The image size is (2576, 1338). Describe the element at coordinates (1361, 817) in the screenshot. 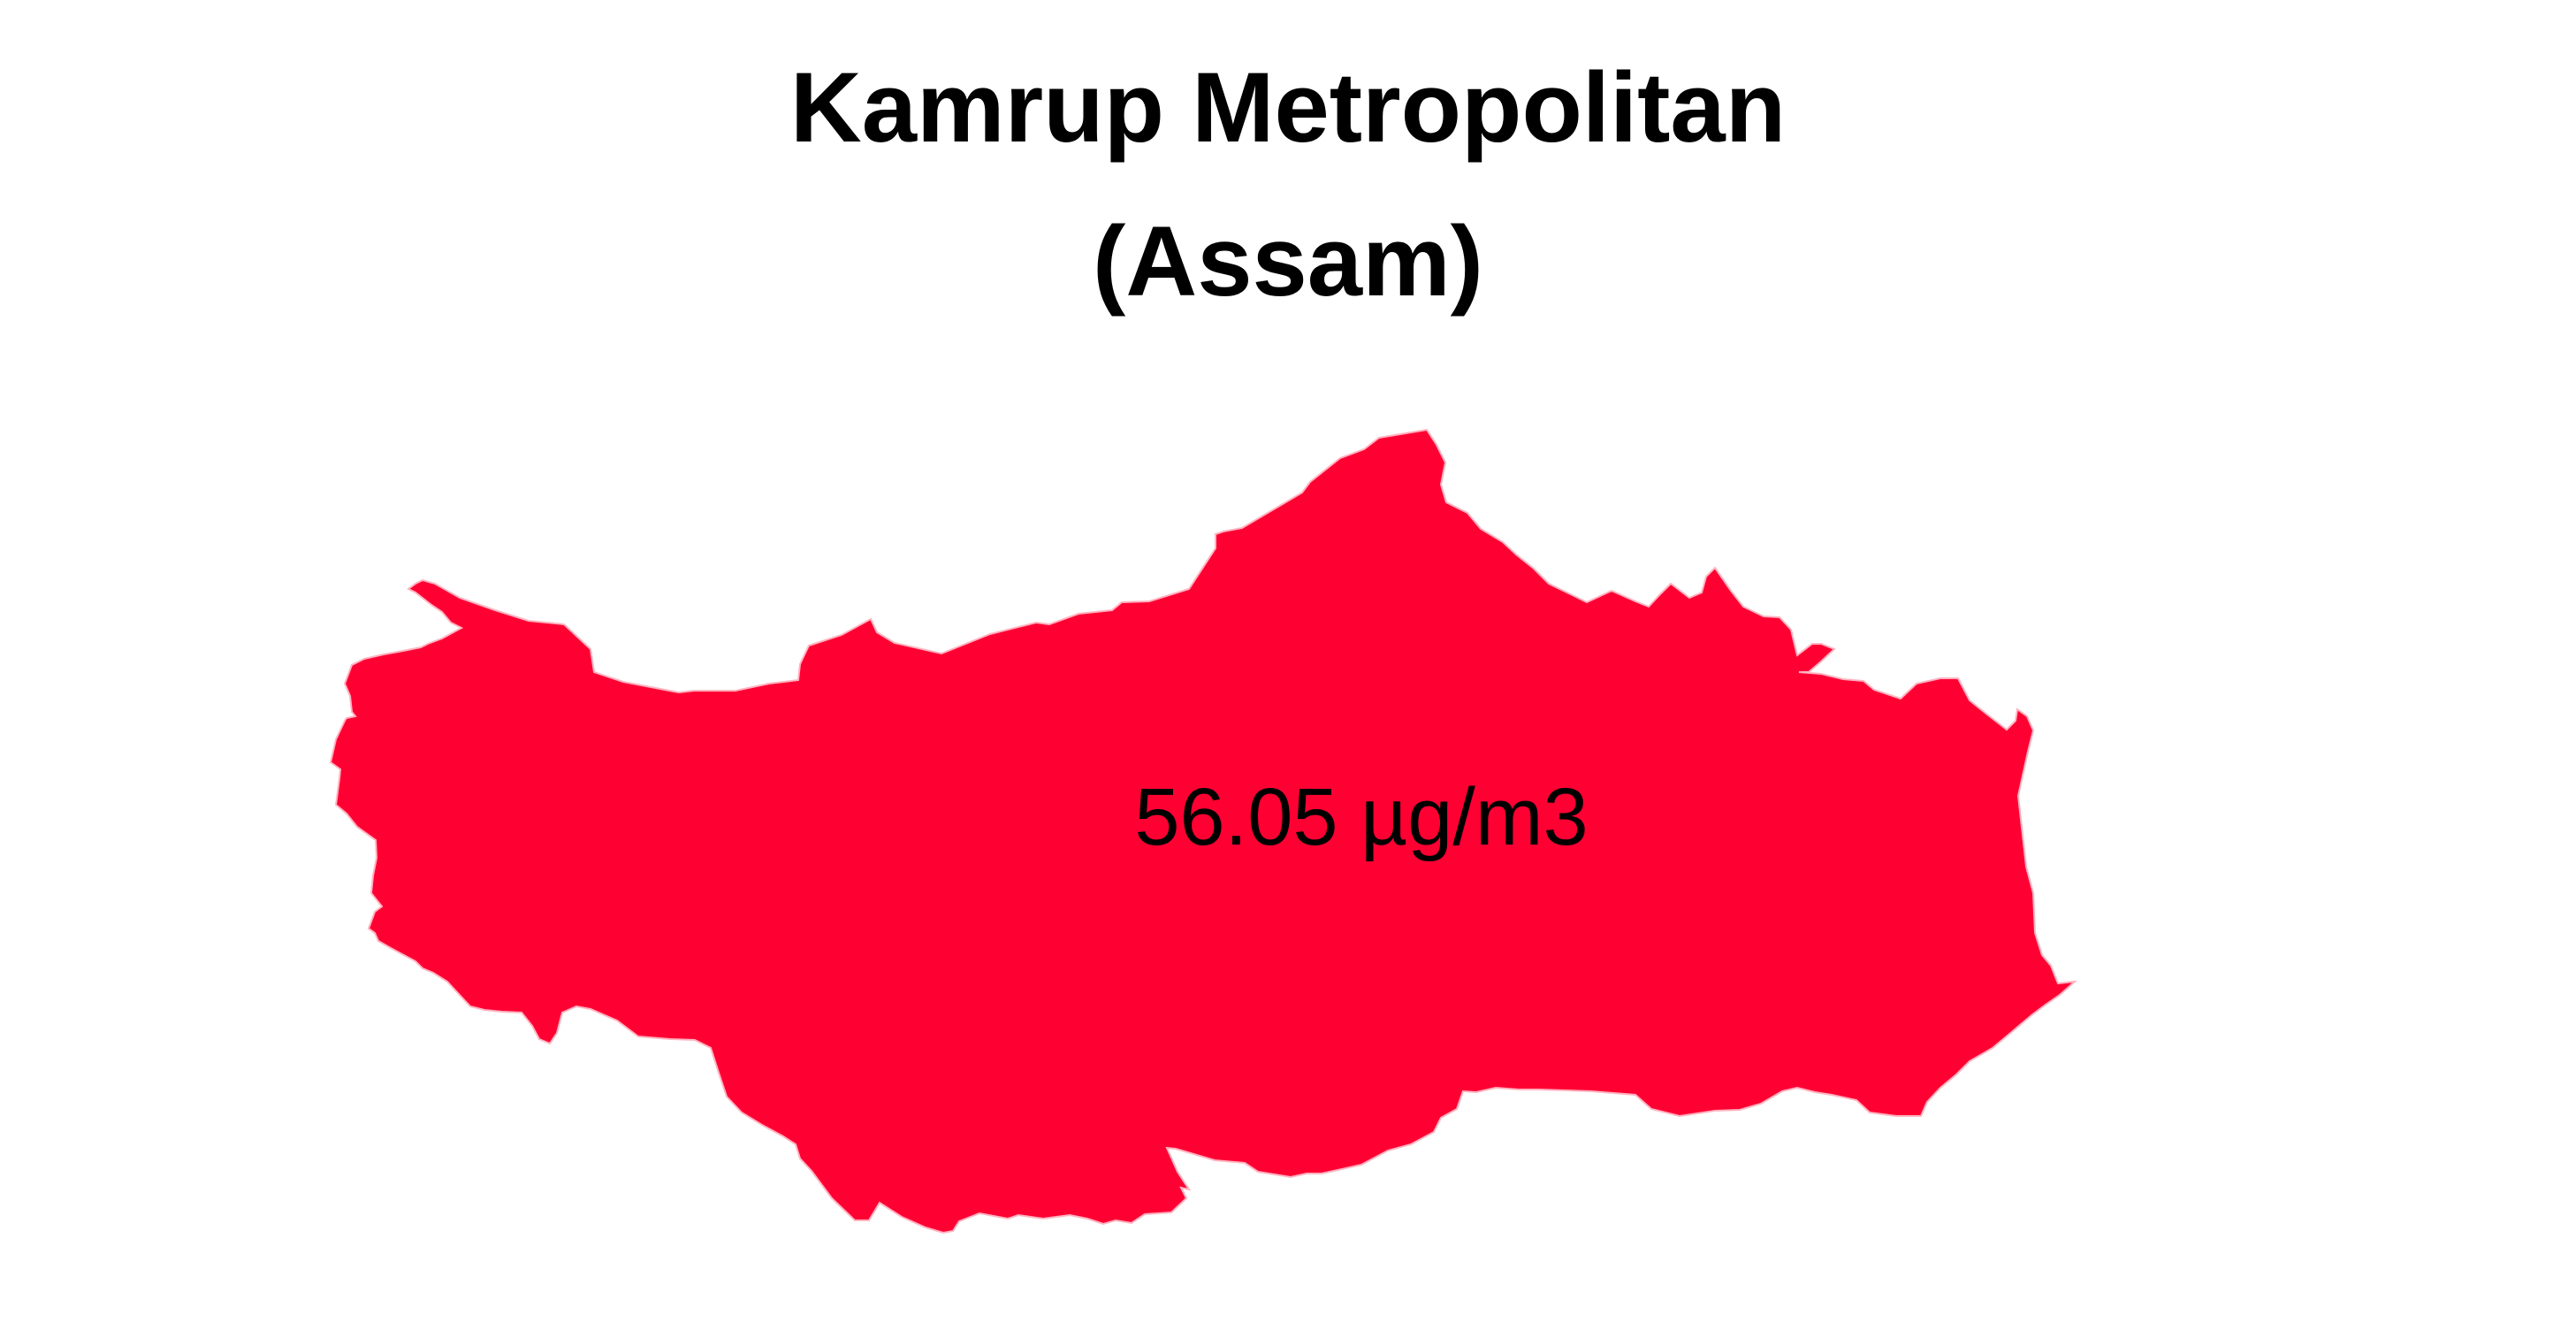

I see `district-value-label: 56.05 µg/m3` at that location.